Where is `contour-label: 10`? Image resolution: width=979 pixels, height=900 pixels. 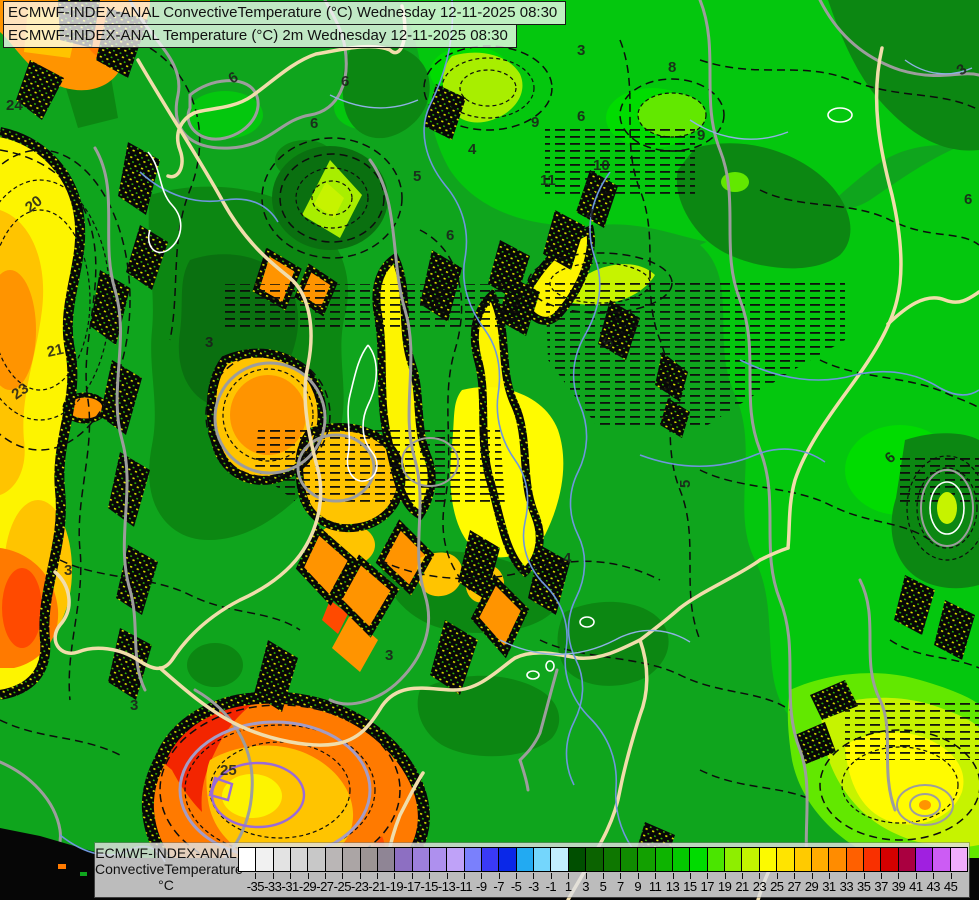
contour-label: 10 is located at coordinates (601, 165).